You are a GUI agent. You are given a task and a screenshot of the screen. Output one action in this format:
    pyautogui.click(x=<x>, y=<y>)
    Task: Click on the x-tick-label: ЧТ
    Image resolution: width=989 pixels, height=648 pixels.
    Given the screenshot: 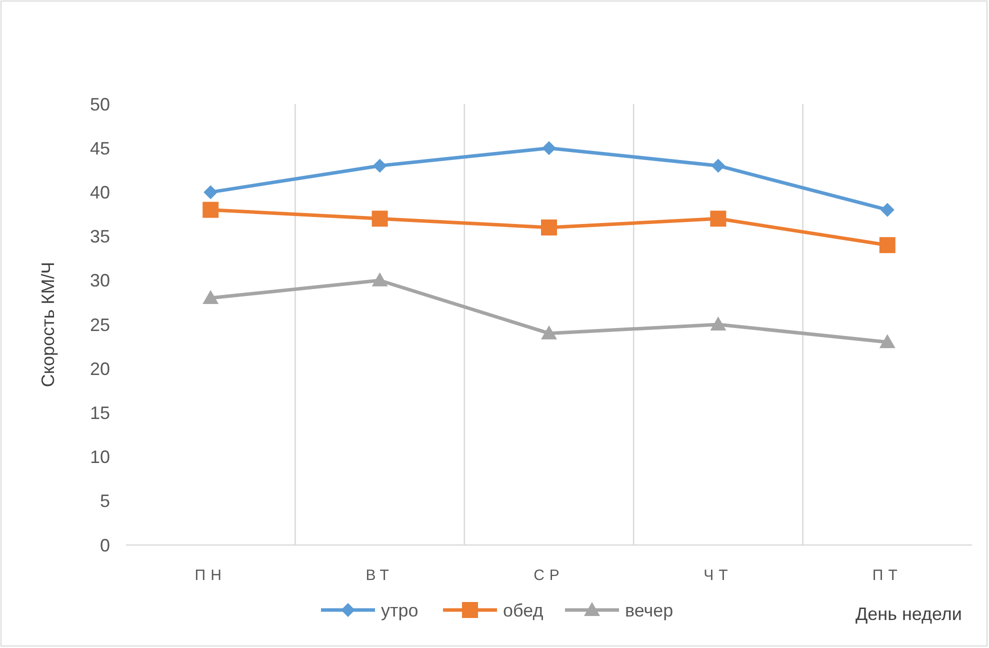 What is the action you would take?
    pyautogui.click(x=718, y=575)
    